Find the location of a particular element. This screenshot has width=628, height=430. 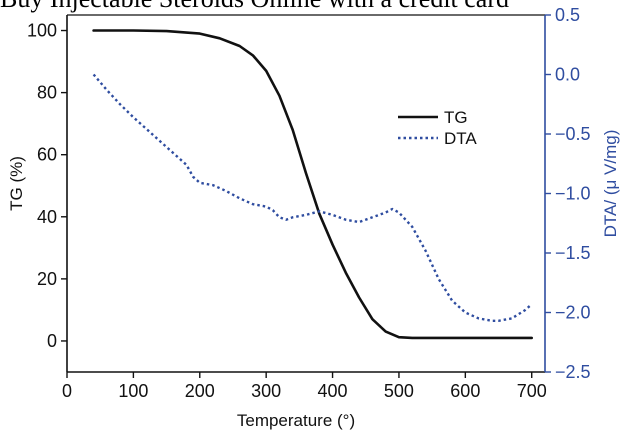

x-tick-label: 0 is located at coordinates (67, 391).